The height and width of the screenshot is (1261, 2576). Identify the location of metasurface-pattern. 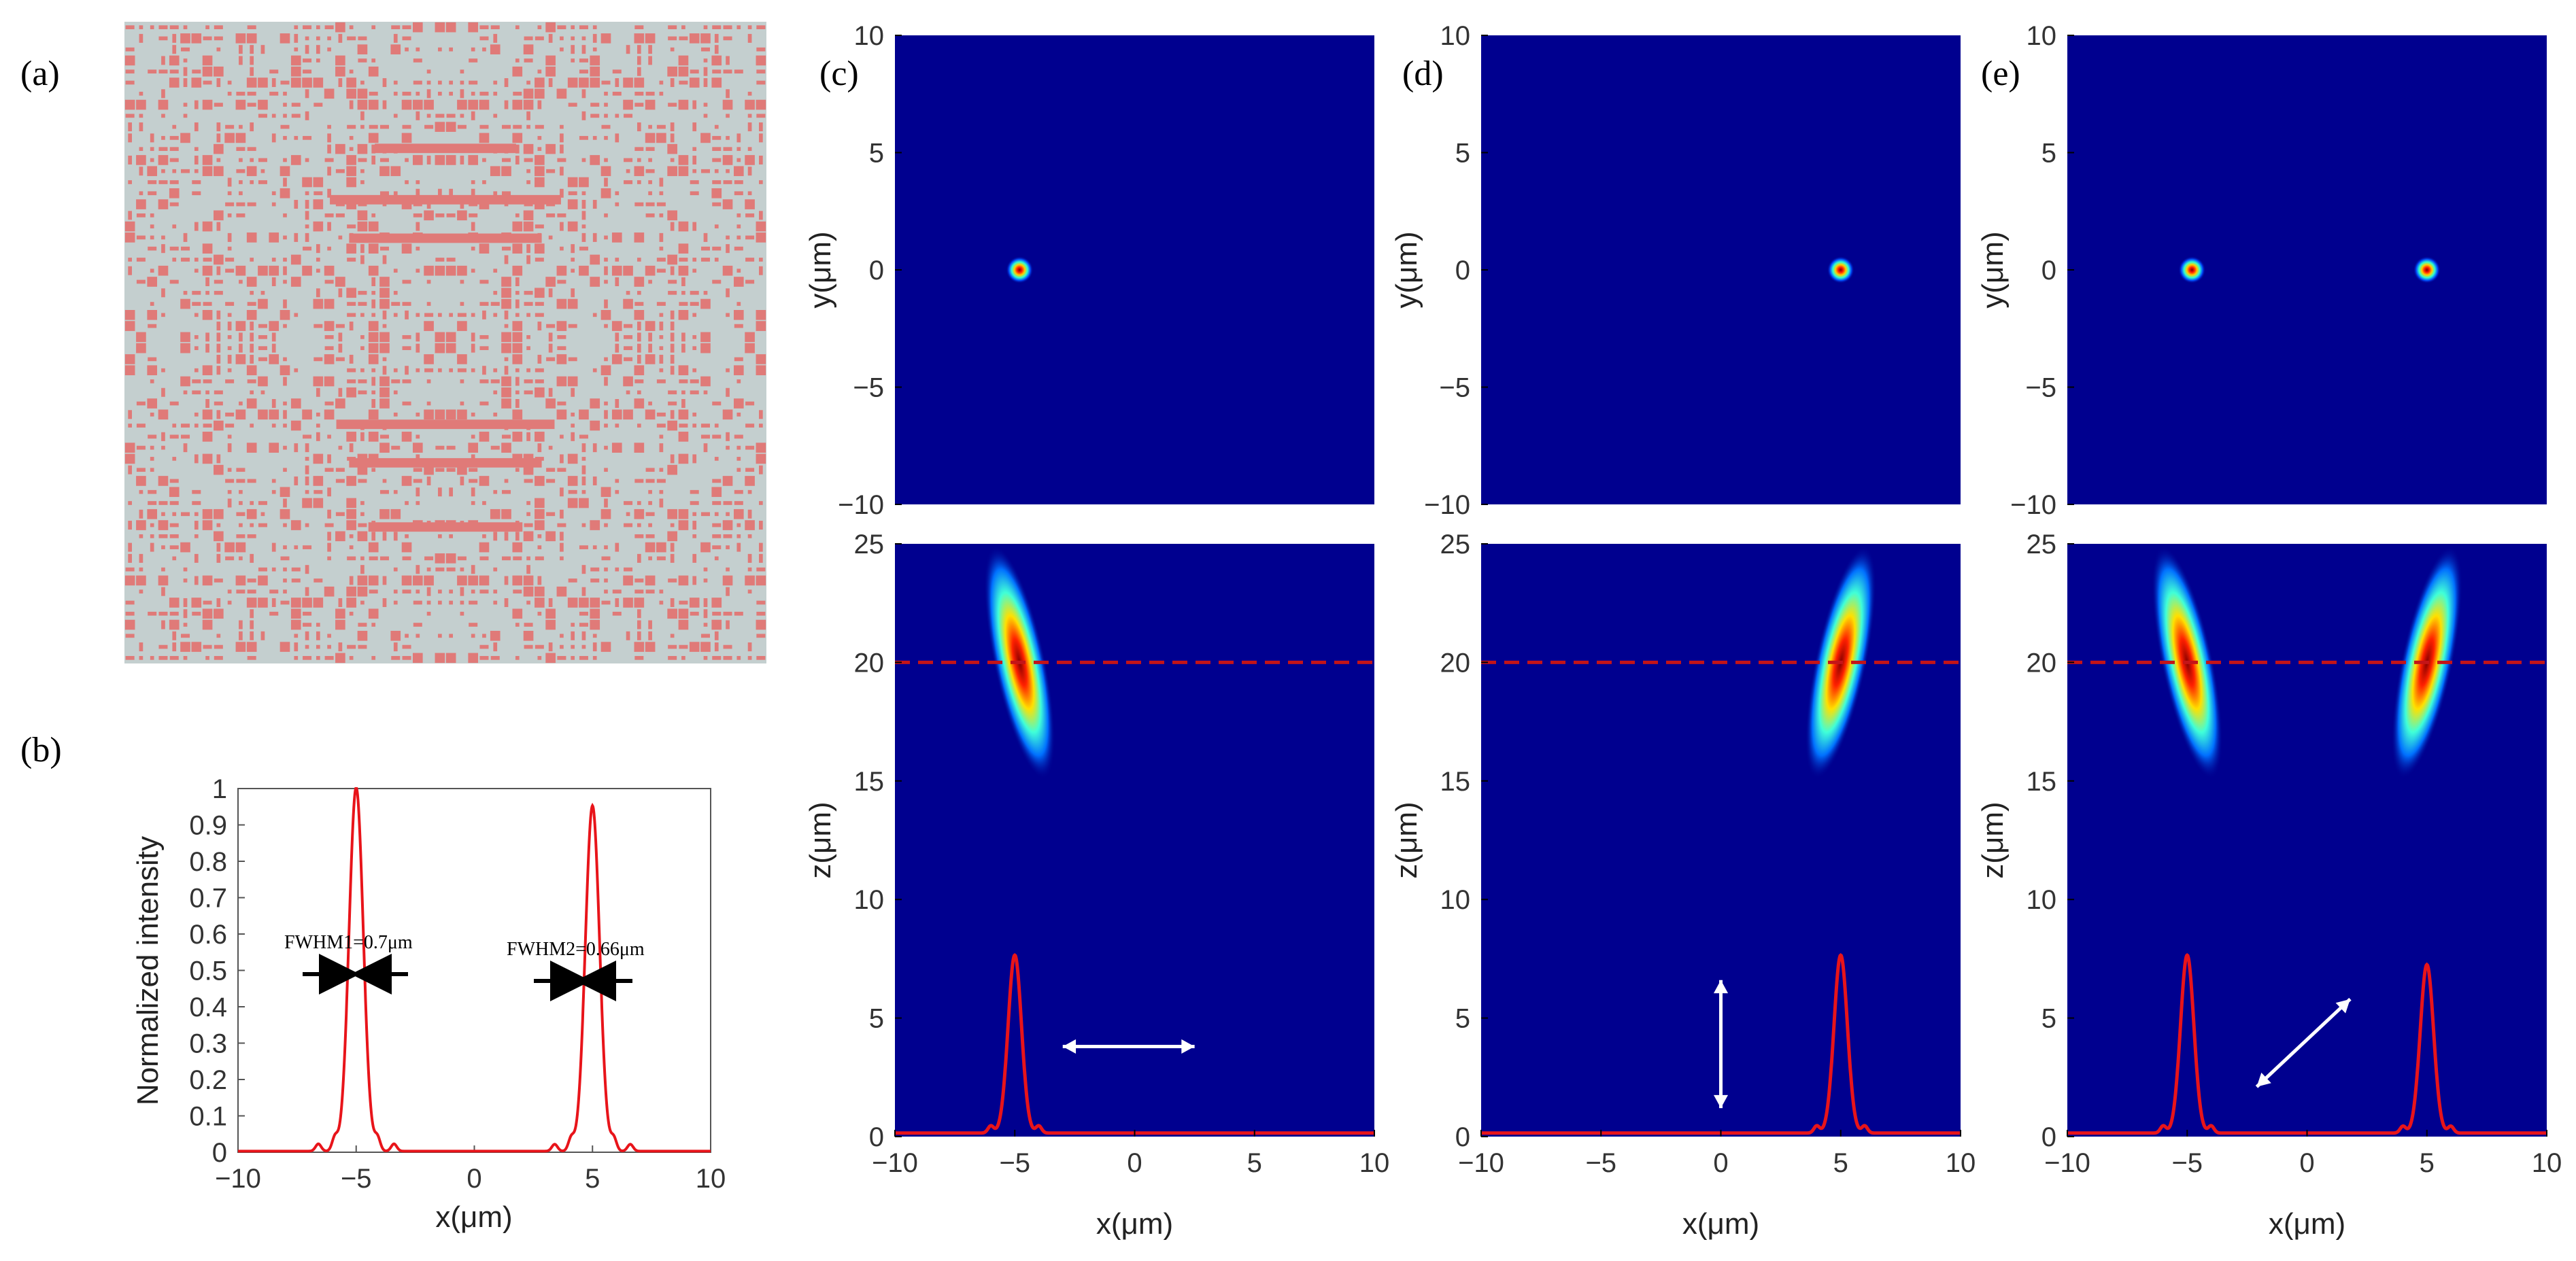
(445, 342).